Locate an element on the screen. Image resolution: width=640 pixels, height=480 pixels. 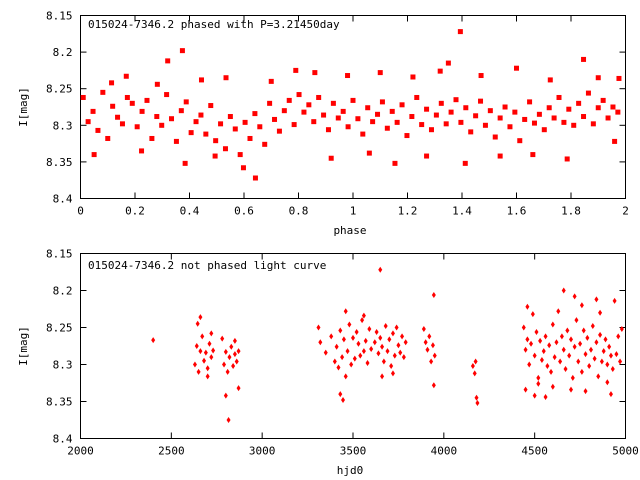
phased-x-tick-label: 0.8 is located at coordinates (299, 211).